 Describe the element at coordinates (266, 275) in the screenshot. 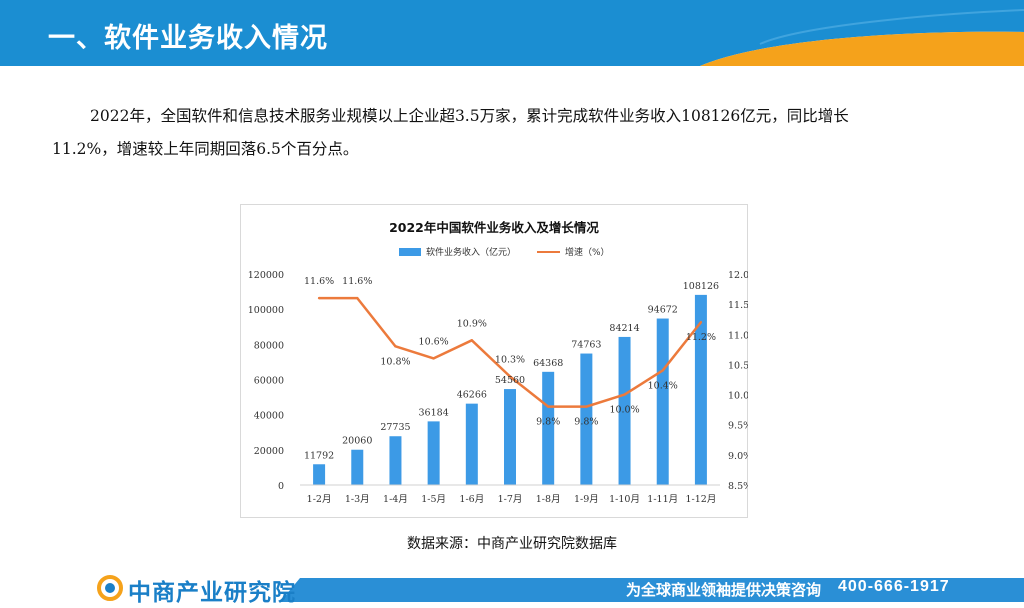

I see `left-tick-label: 120000` at that location.